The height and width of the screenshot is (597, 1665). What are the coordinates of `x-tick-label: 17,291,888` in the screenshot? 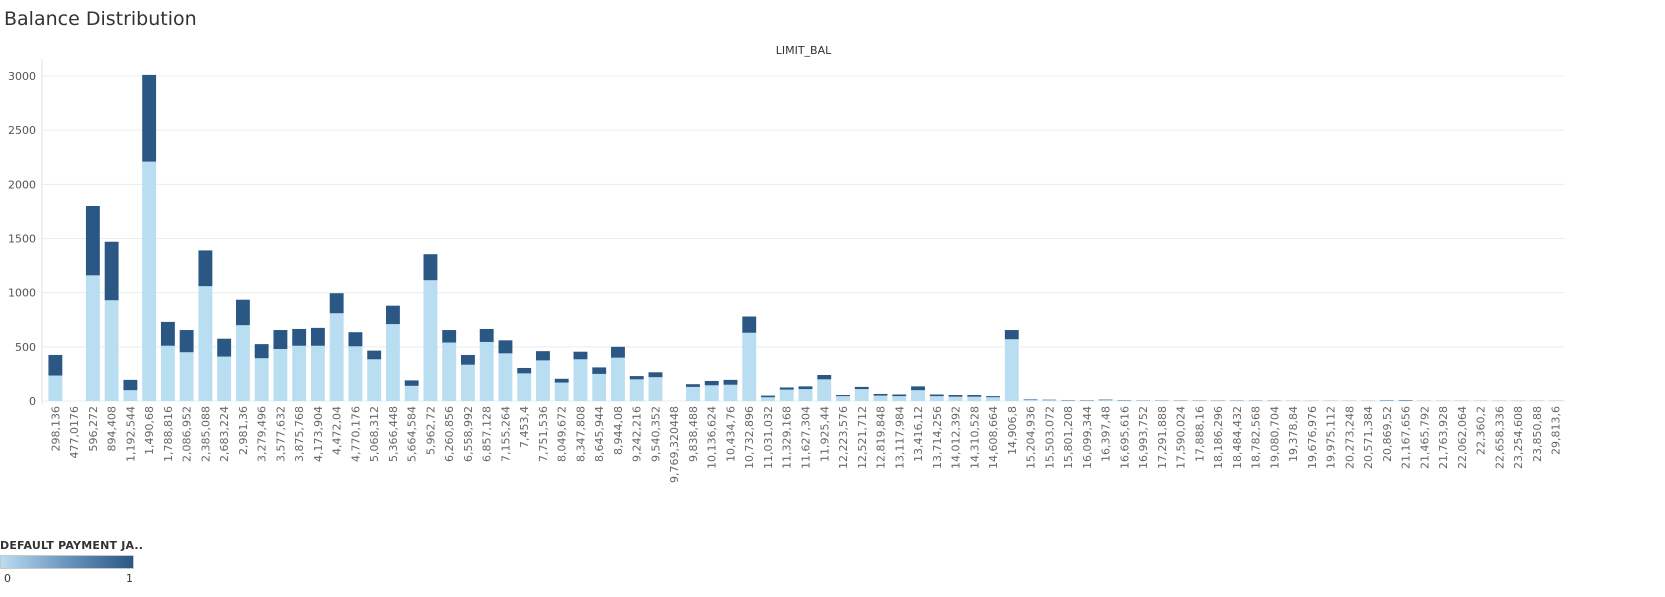 It's located at (1162, 437).